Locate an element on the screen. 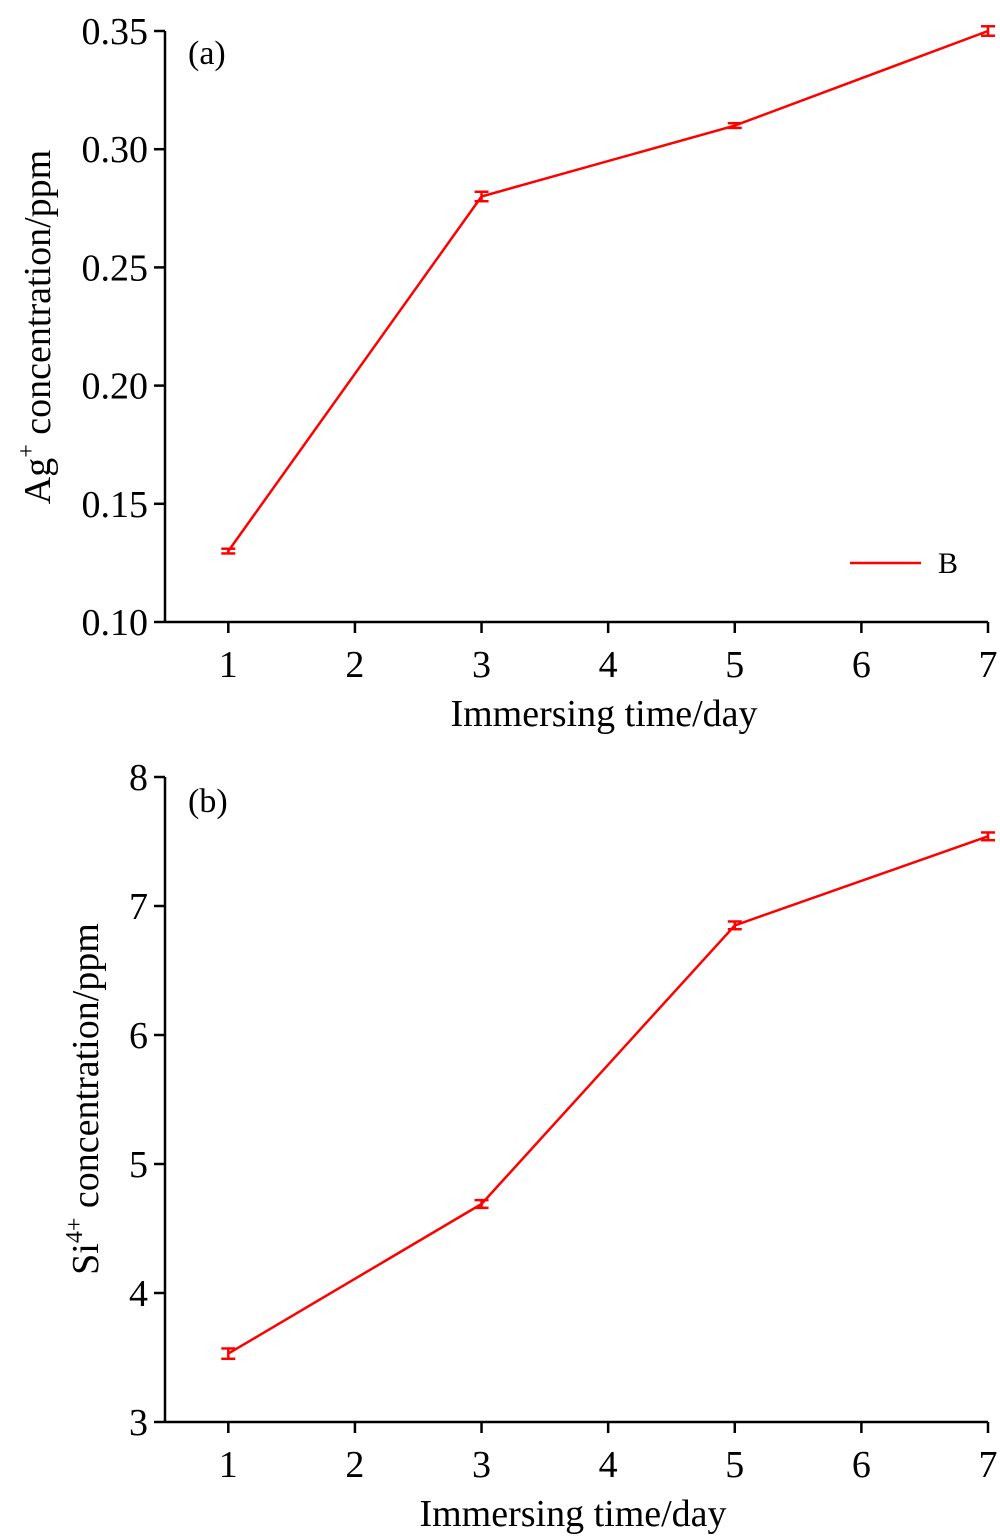  y-tick-label: 0.10 is located at coordinates (115, 623).